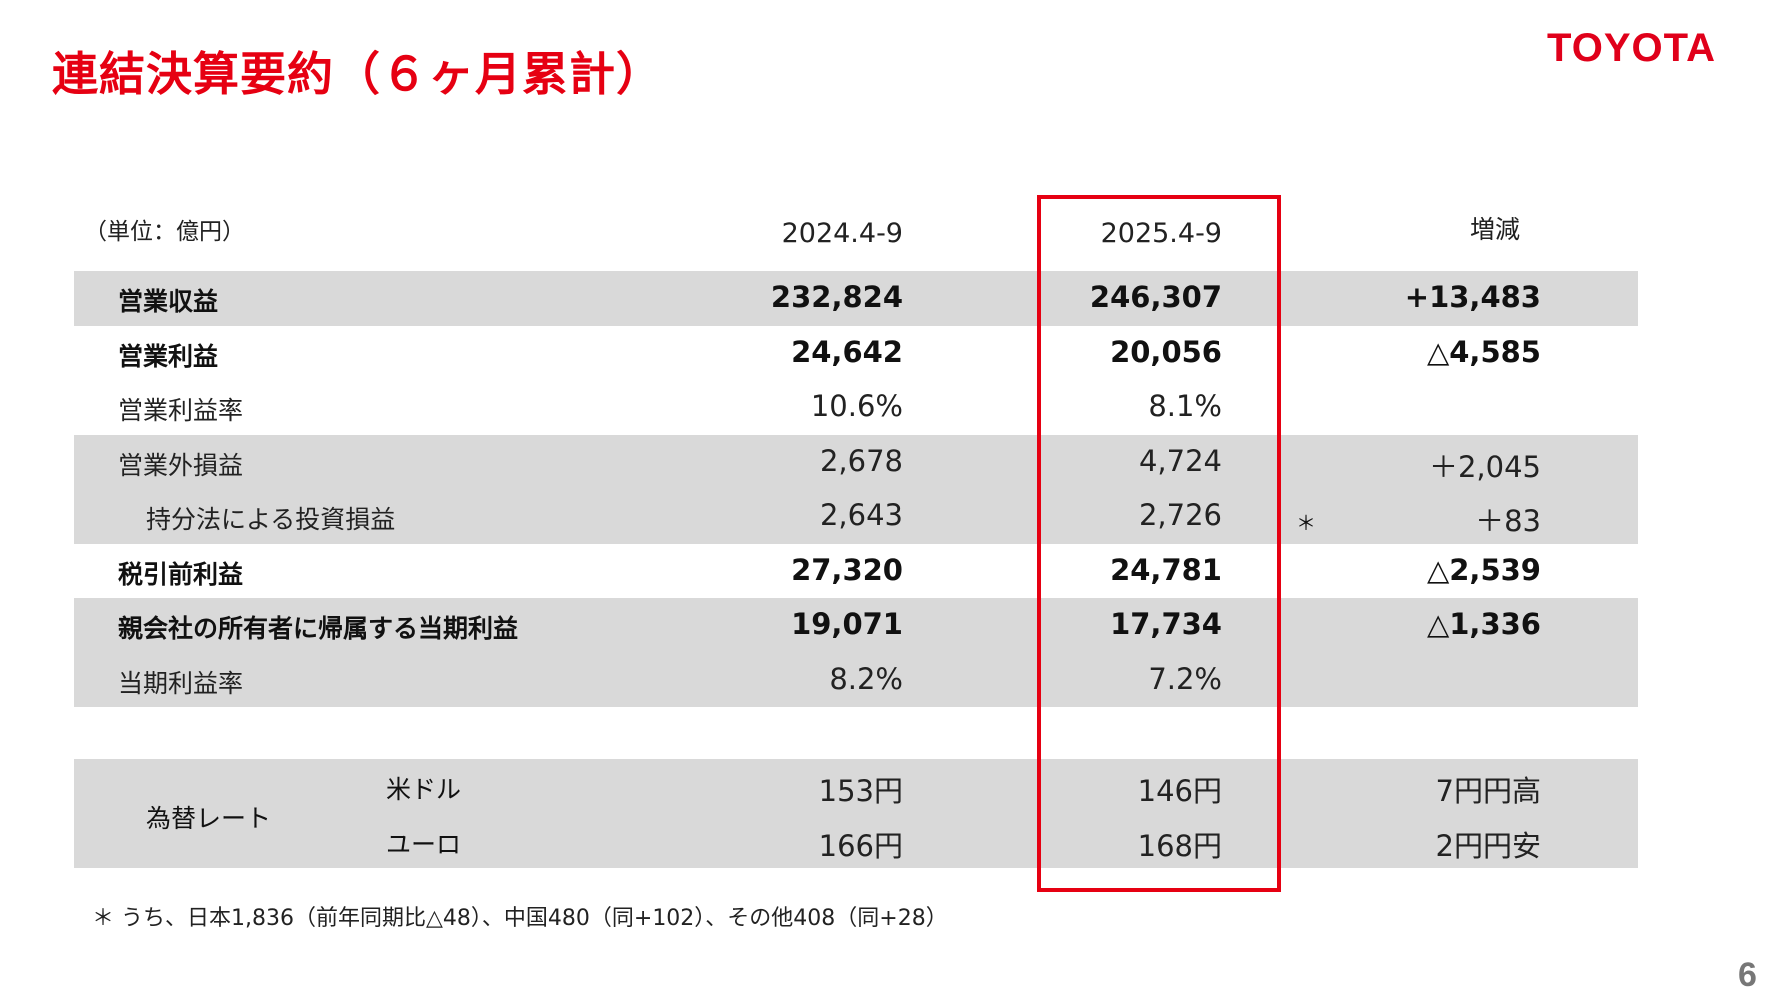 The width and height of the screenshot is (1782, 1002). What do you see at coordinates (847, 624) in the screenshot?
I see `value-2024: 19,071` at bounding box center [847, 624].